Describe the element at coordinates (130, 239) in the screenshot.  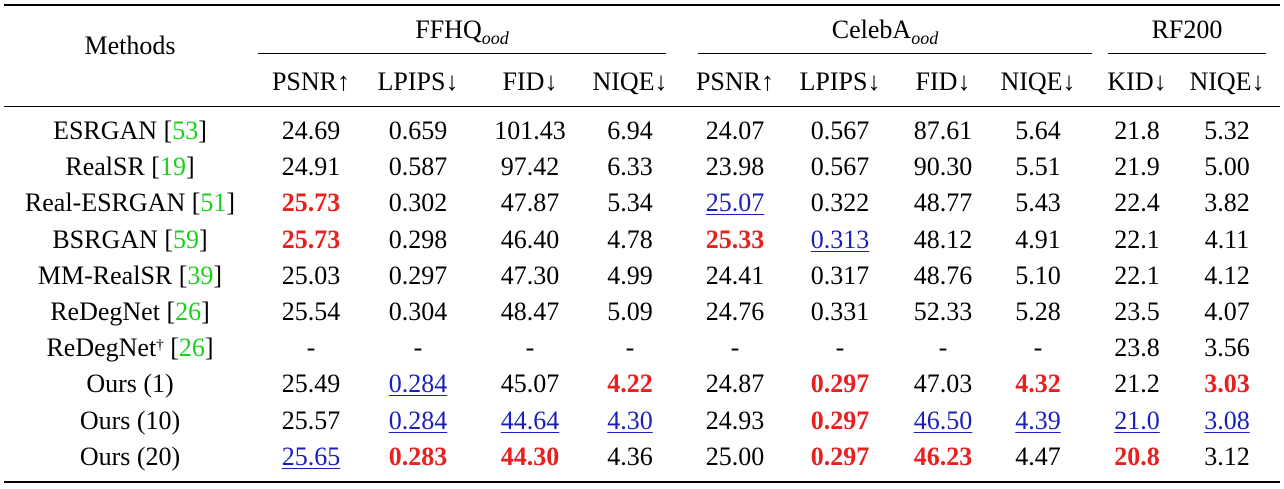
I see `method-name: BSRGAN [59]` at that location.